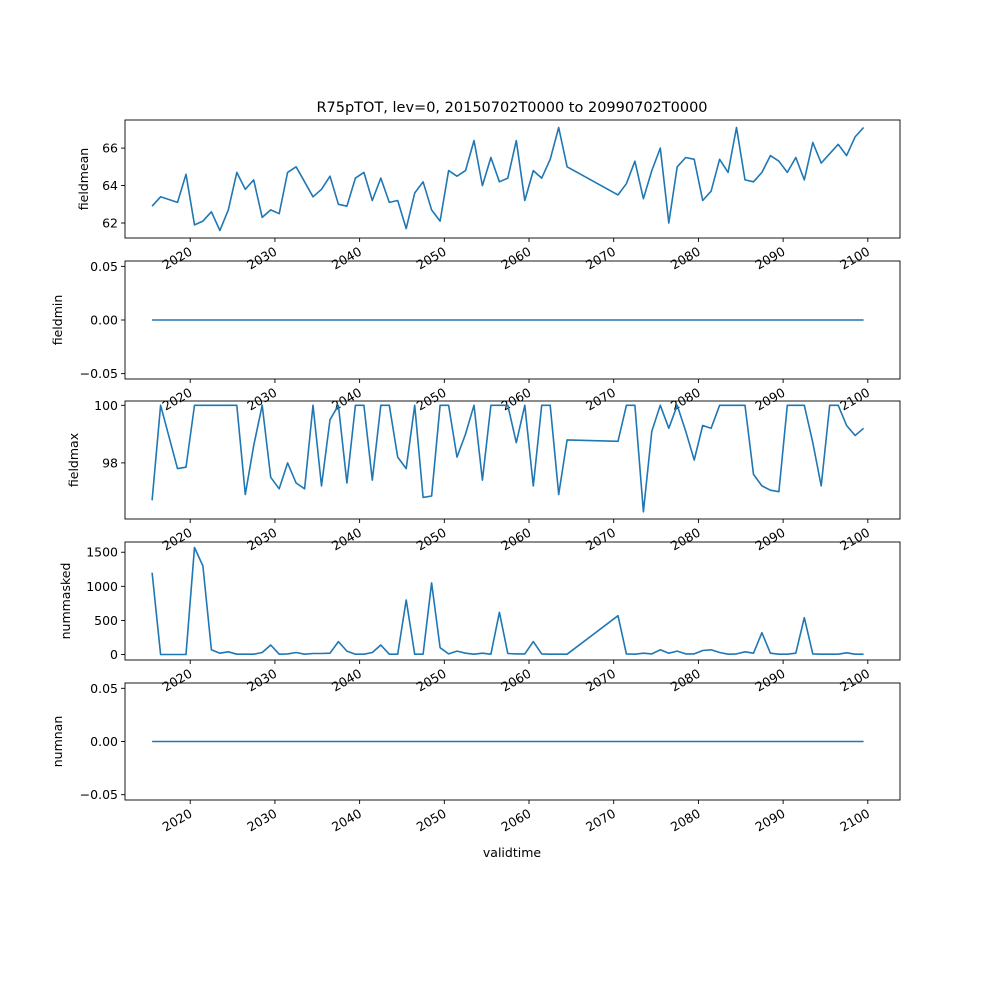 The image size is (1000, 1004). Describe the element at coordinates (110, 462) in the screenshot. I see `y-tick-label: 98` at that location.